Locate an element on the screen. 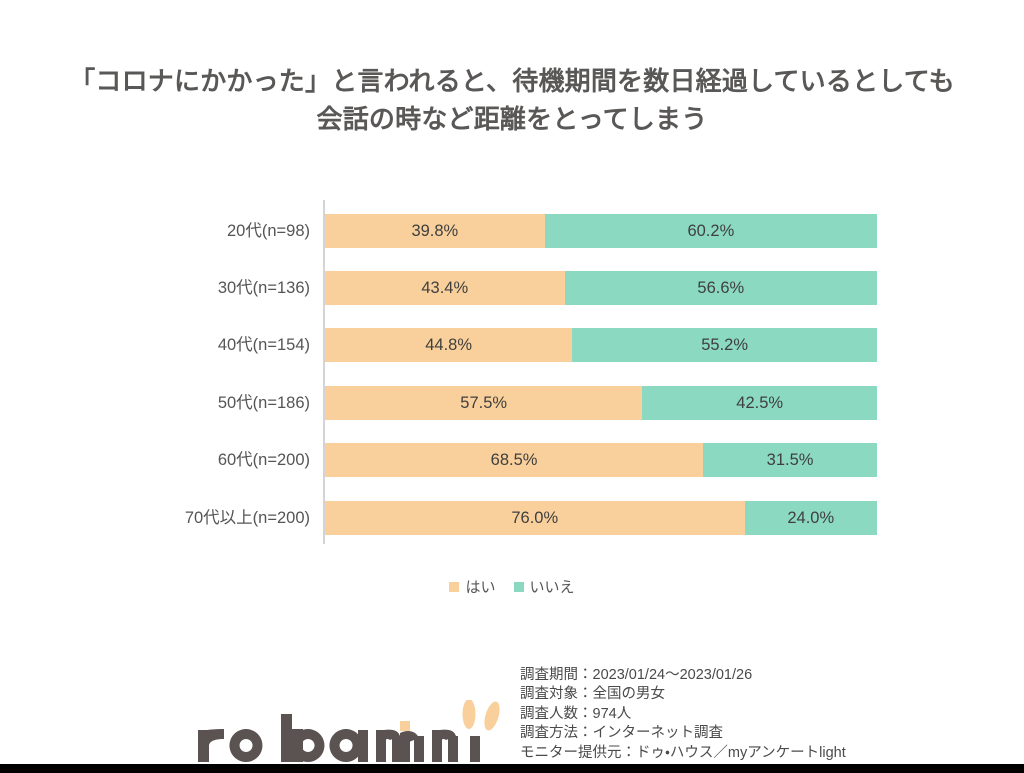 This screenshot has height=773, width=1024. bar-segment-no-4: 31.5% is located at coordinates (790, 460).